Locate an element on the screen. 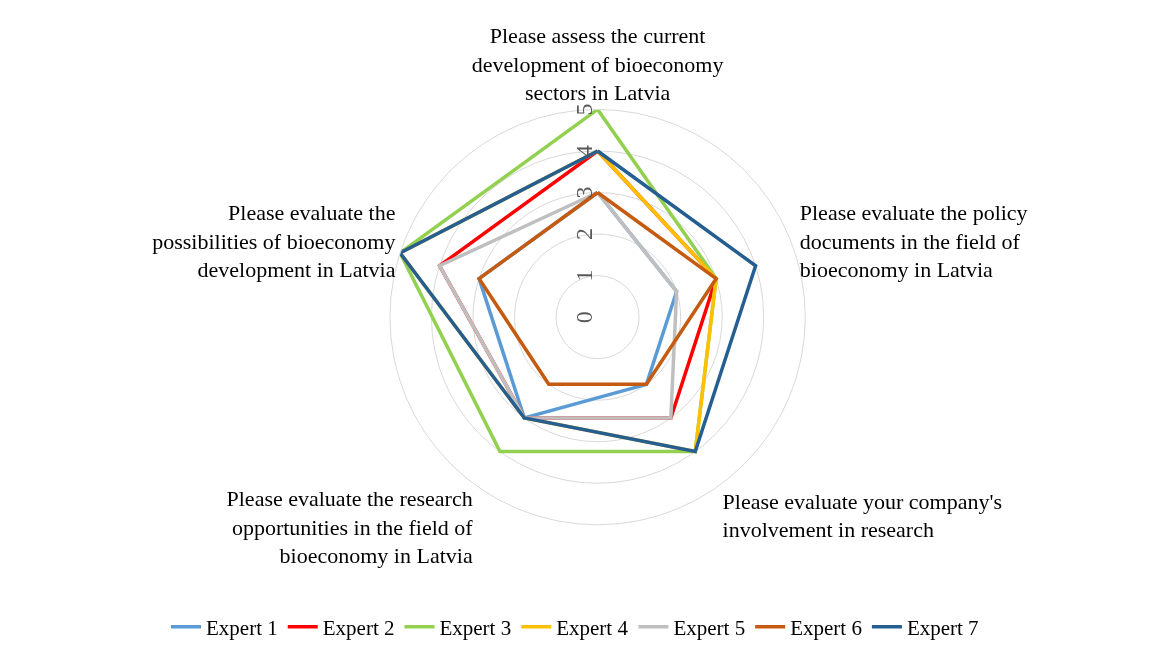 The height and width of the screenshot is (658, 1150). legend-label: Expert 2 is located at coordinates (358, 628).